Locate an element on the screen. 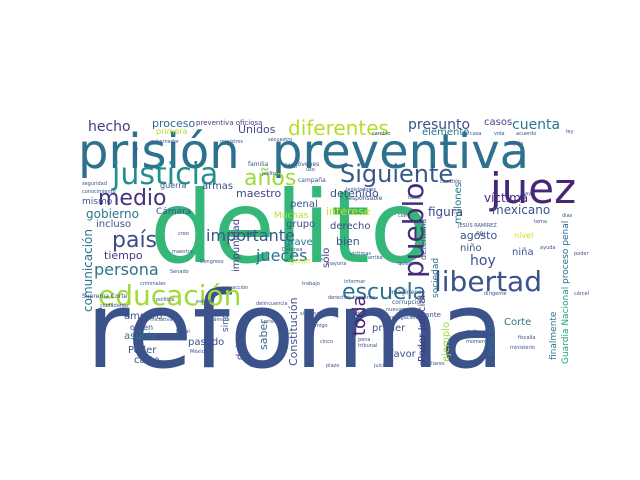  word-educacion: educación is located at coordinates (170, 295).